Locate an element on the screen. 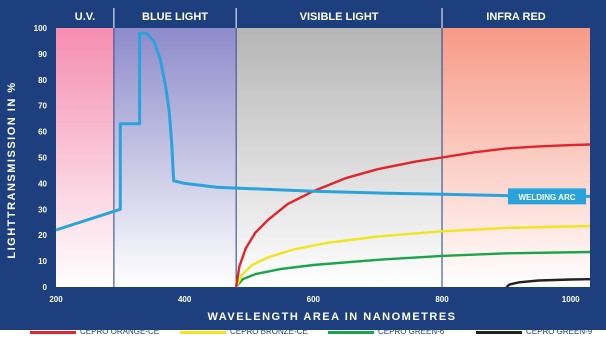 The image size is (606, 340). y-tick-label: 10 is located at coordinates (42, 261).